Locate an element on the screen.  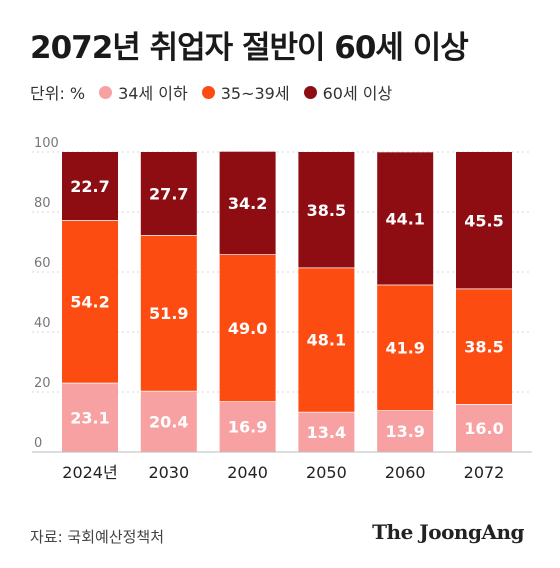
data-label: 45.5 is located at coordinates (483, 220).